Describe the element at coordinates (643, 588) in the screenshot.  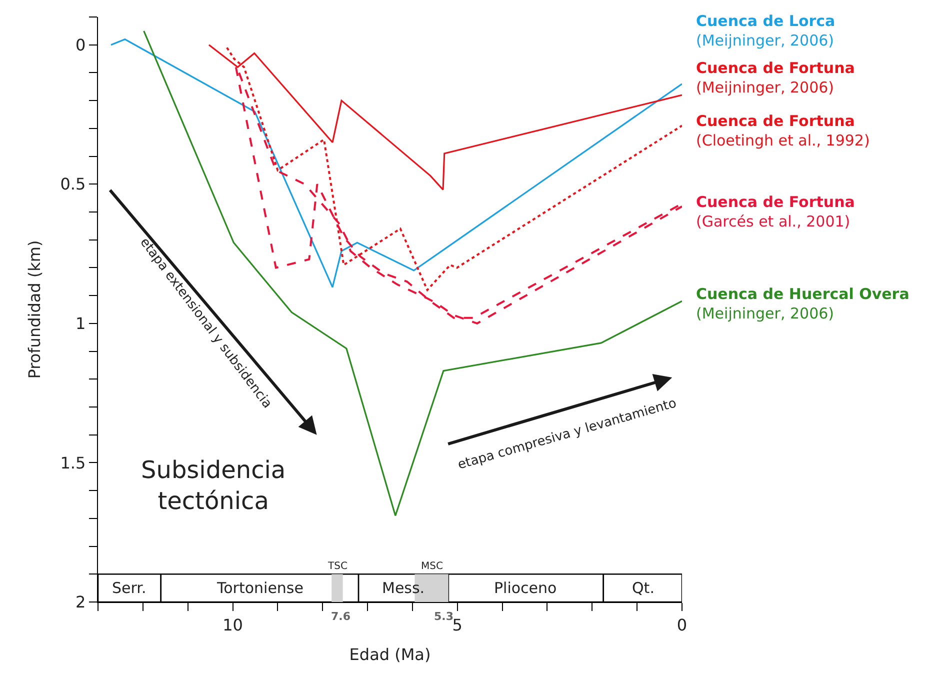
I see `band-label: Qt.` at that location.